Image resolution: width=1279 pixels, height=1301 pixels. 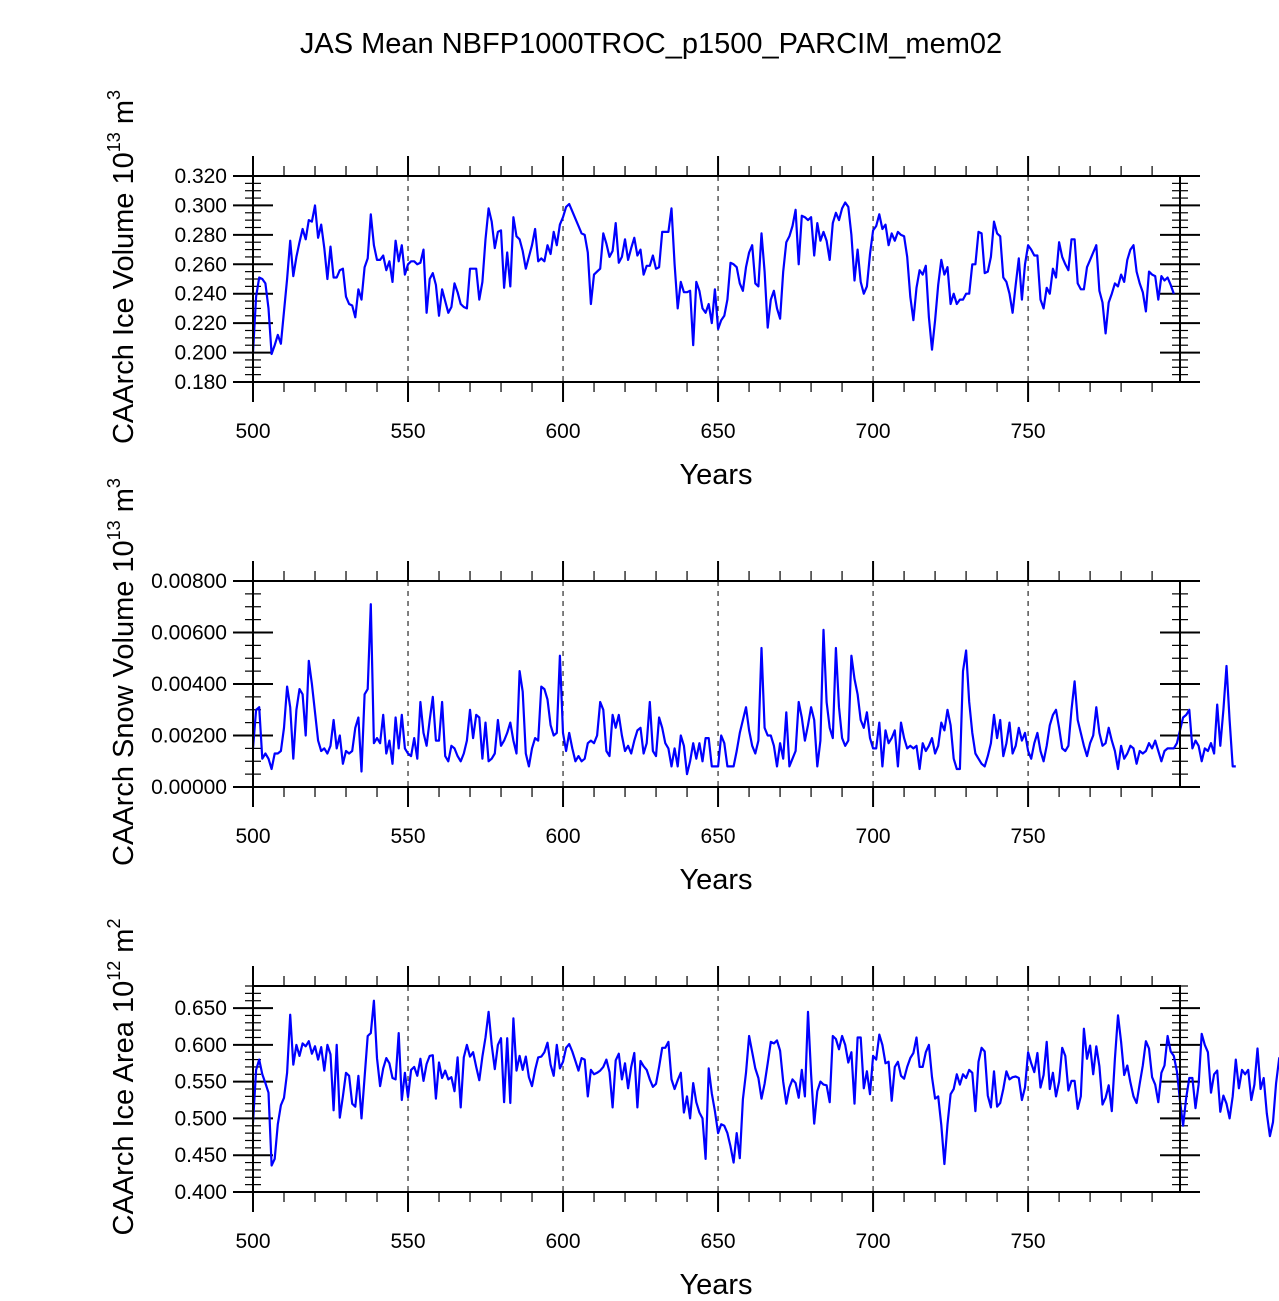 I want to click on y-tick-label: 0.400, so click(x=200, y=1192).